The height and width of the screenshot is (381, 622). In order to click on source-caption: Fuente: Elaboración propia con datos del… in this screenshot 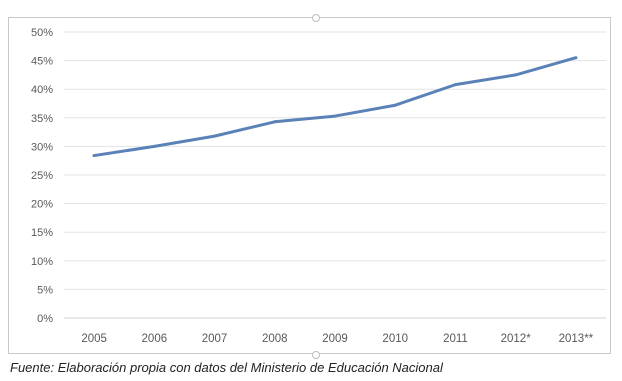, I will do `click(226, 367)`.